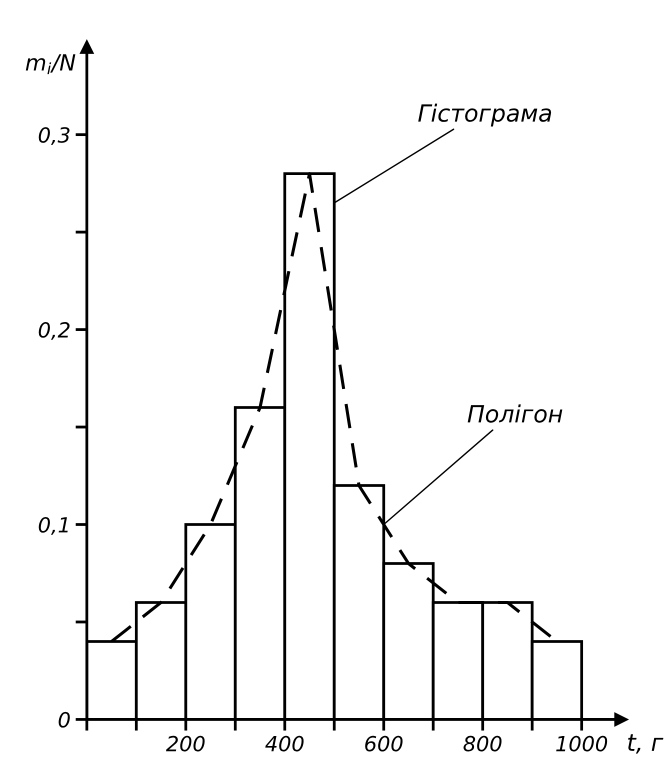 Image resolution: width=668 pixels, height=782 pixels. I want to click on y-axis-title: m$_{i}$/N, so click(51, 64).